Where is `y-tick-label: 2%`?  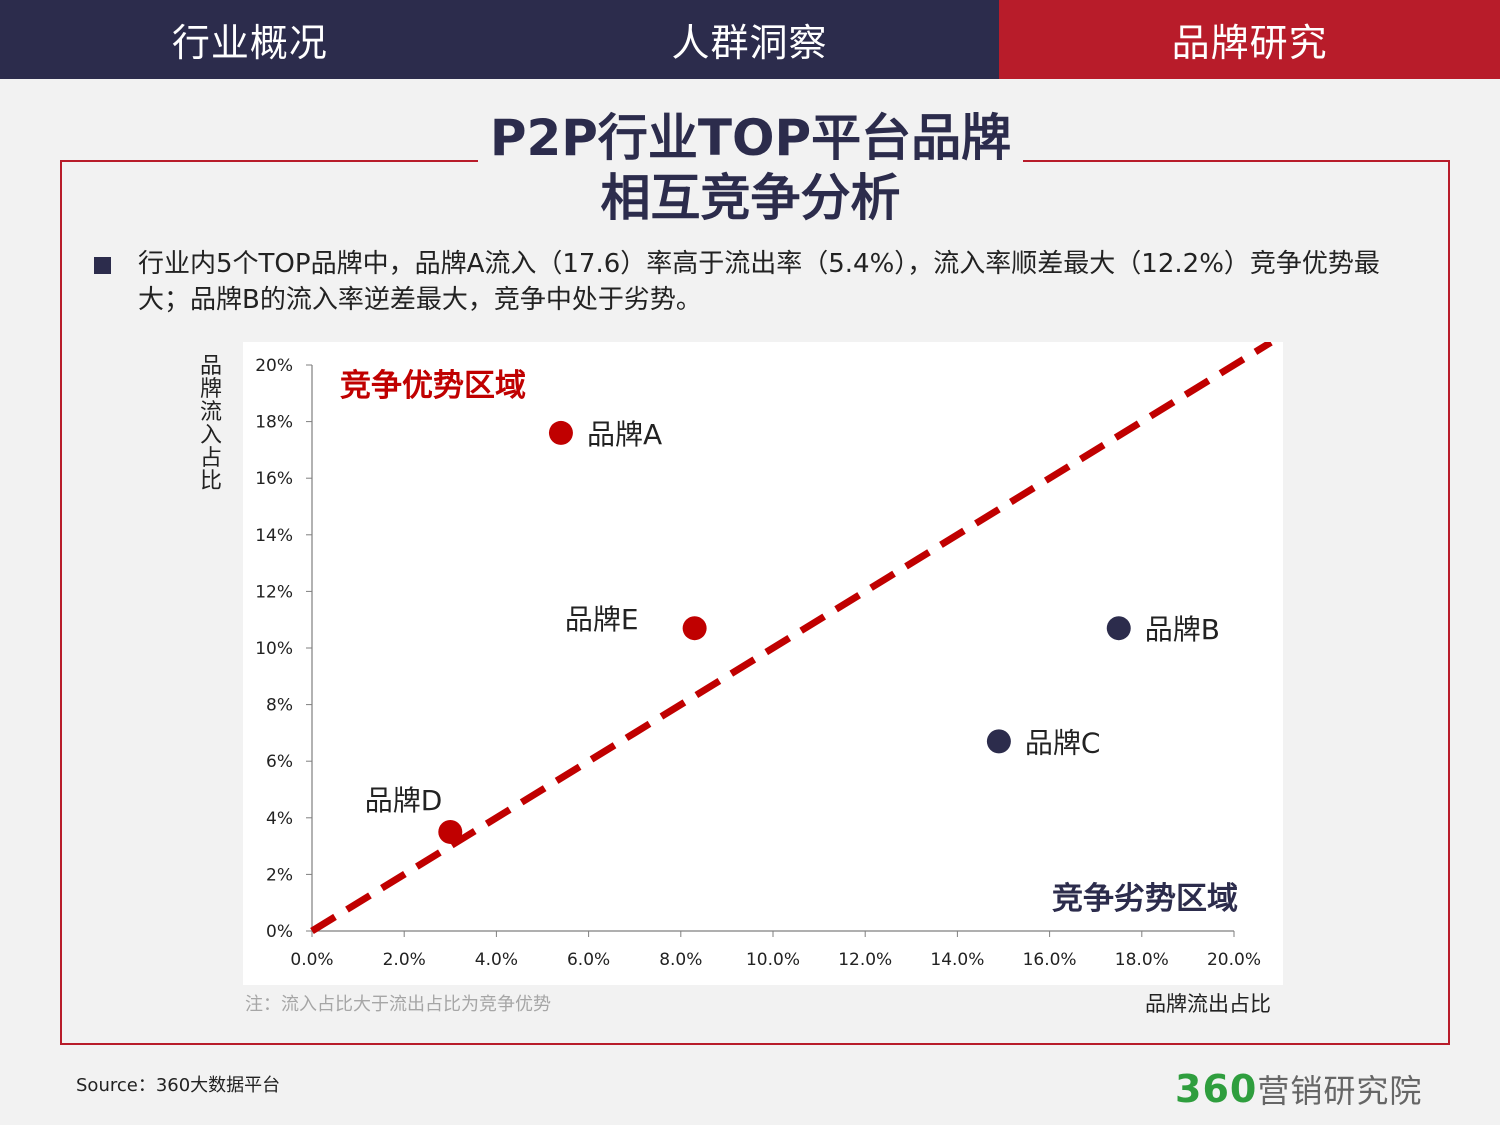
y-tick-label: 2% is located at coordinates (279, 875).